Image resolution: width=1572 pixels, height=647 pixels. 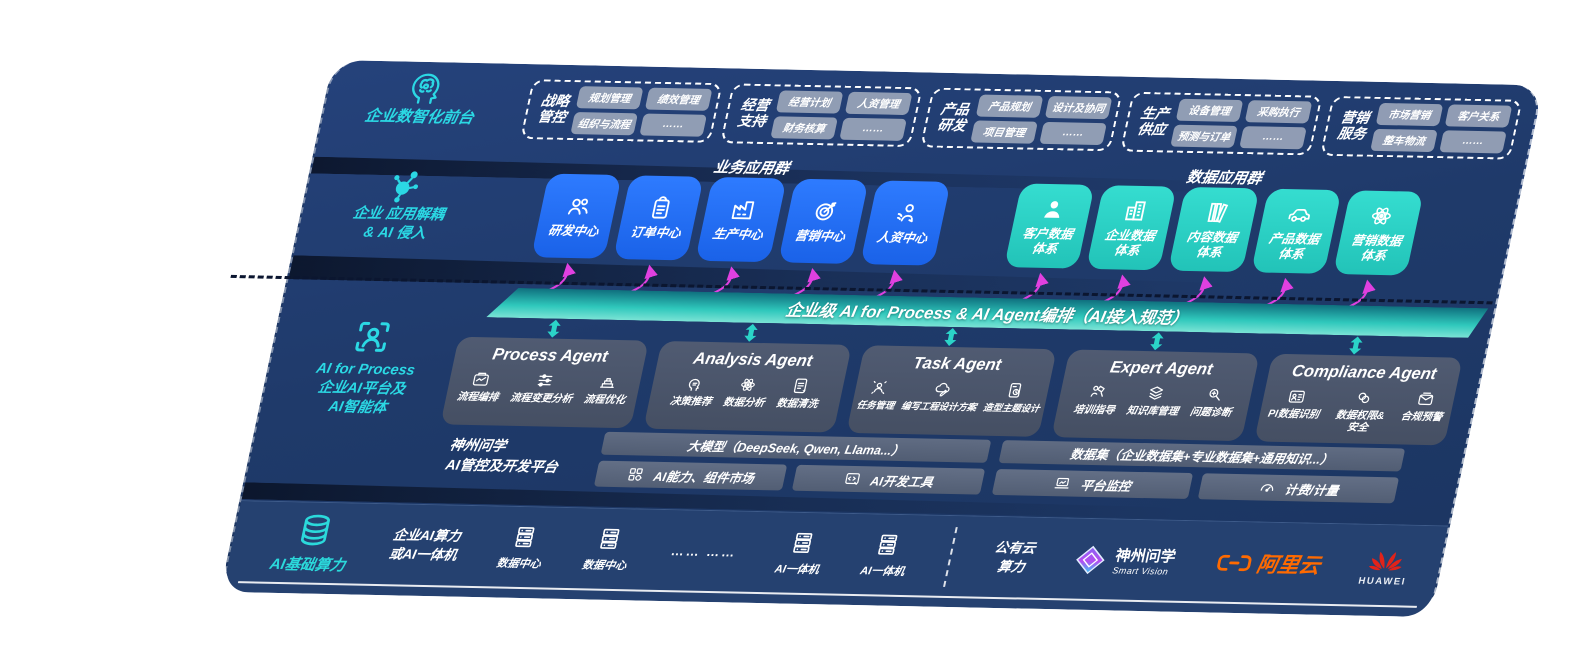 What do you see at coordinates (541, 399) in the screenshot?
I see `agent-item-label: 流程变更分析` at bounding box center [541, 399].